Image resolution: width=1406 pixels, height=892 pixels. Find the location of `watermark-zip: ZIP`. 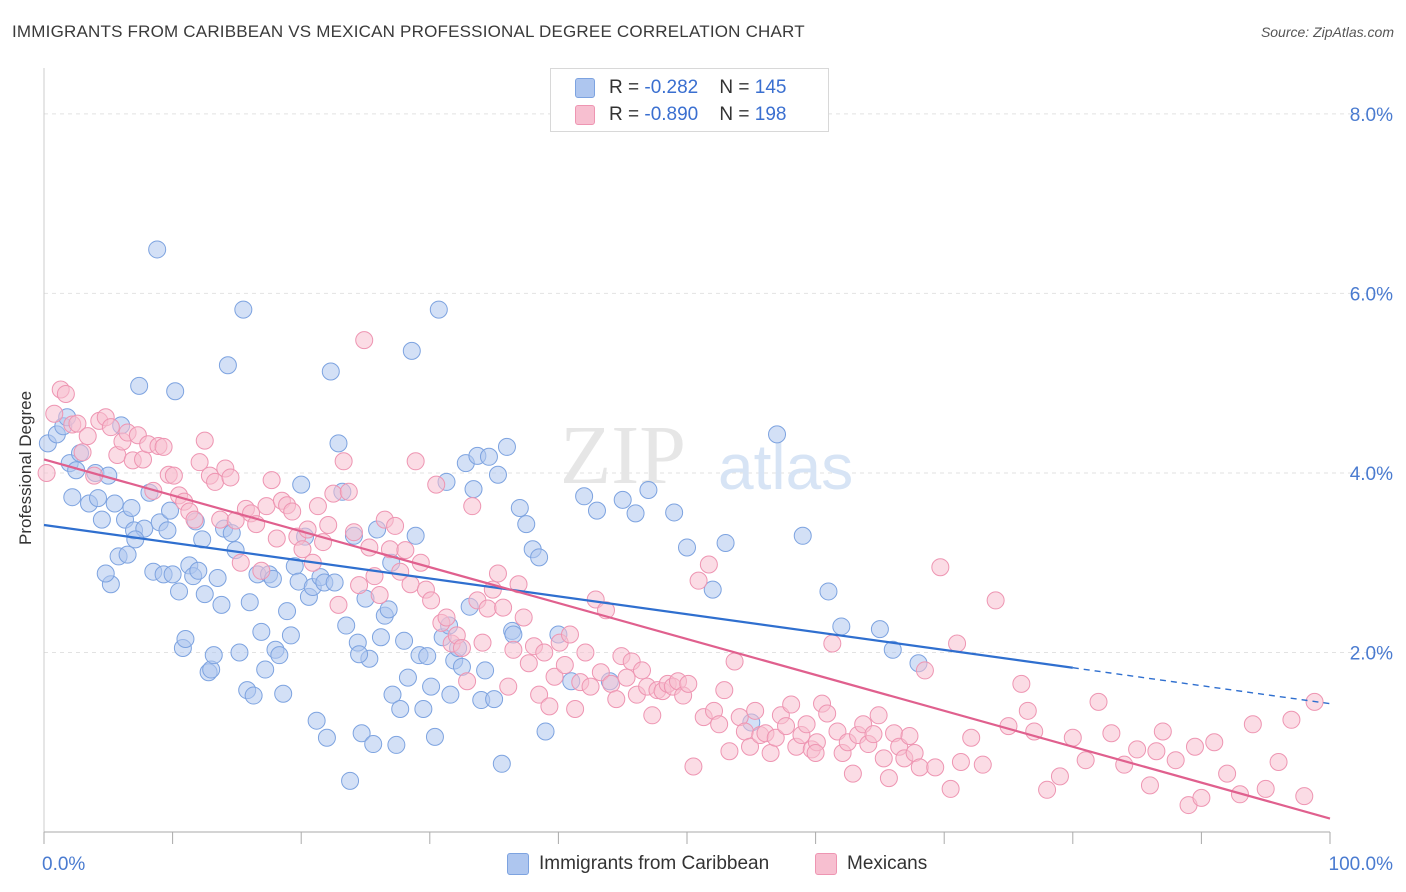

watermark-zip: ZIP is located at coordinates (623, 455).